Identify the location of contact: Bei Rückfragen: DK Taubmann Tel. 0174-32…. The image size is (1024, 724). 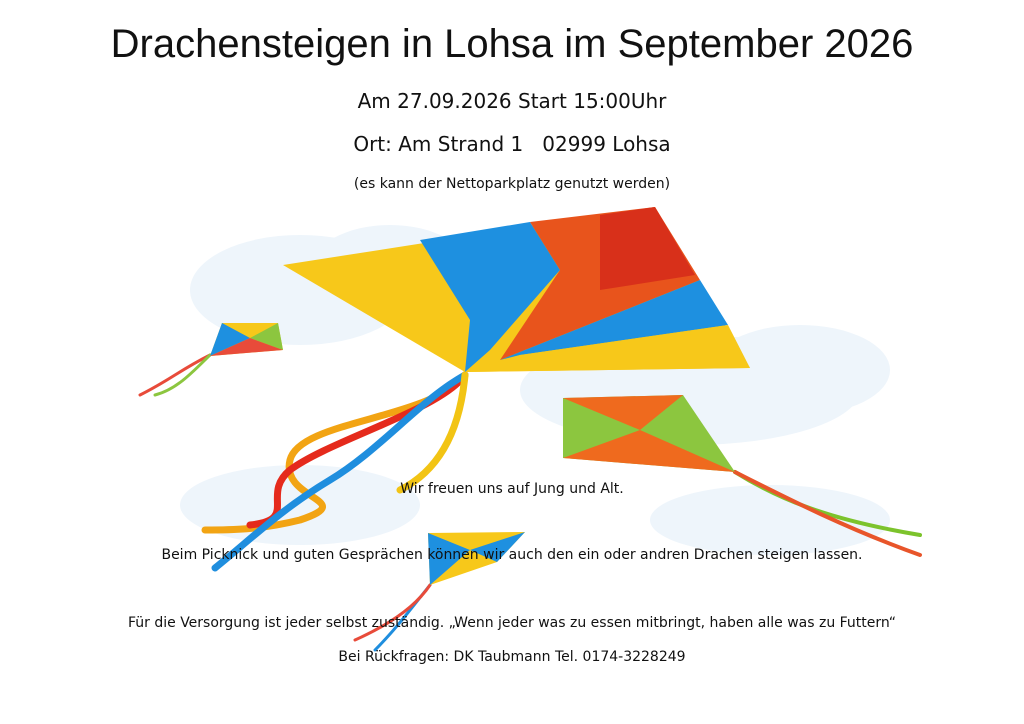
(512, 657).